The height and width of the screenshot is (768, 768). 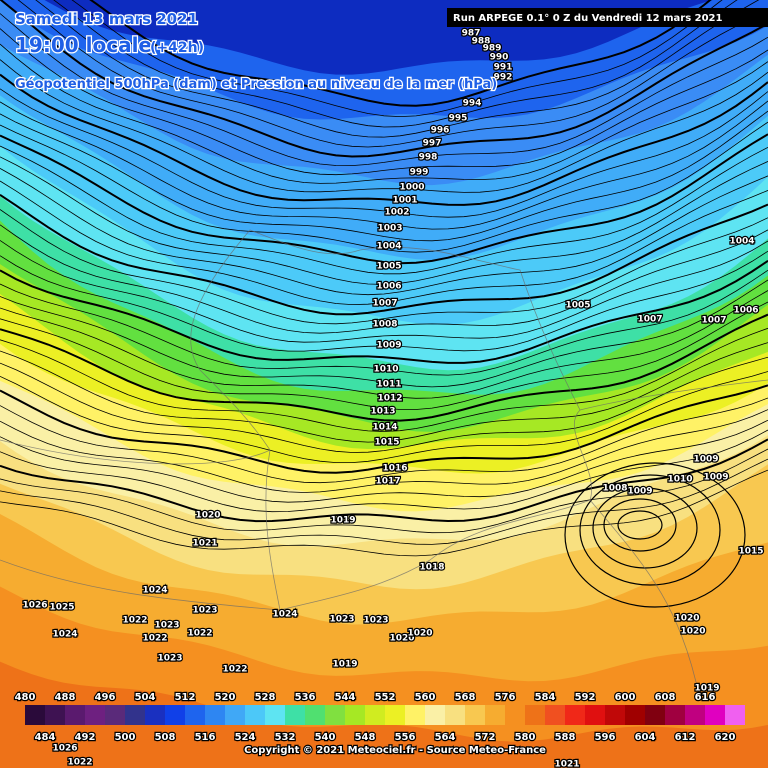 I want to click on legend-label: 592, so click(x=585, y=697).